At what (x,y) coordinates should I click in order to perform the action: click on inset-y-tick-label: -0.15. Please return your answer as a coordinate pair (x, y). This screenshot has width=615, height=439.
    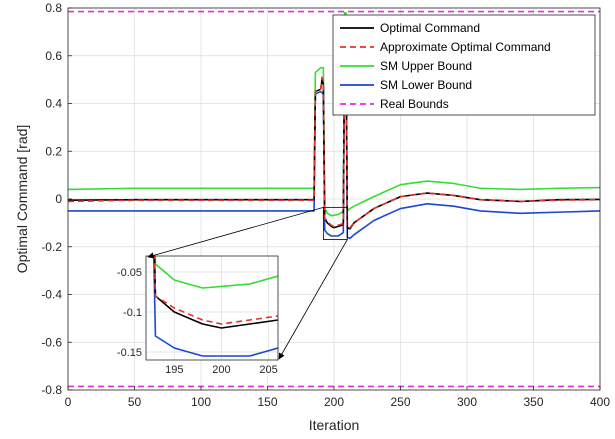
    Looking at the image, I should click on (129, 353).